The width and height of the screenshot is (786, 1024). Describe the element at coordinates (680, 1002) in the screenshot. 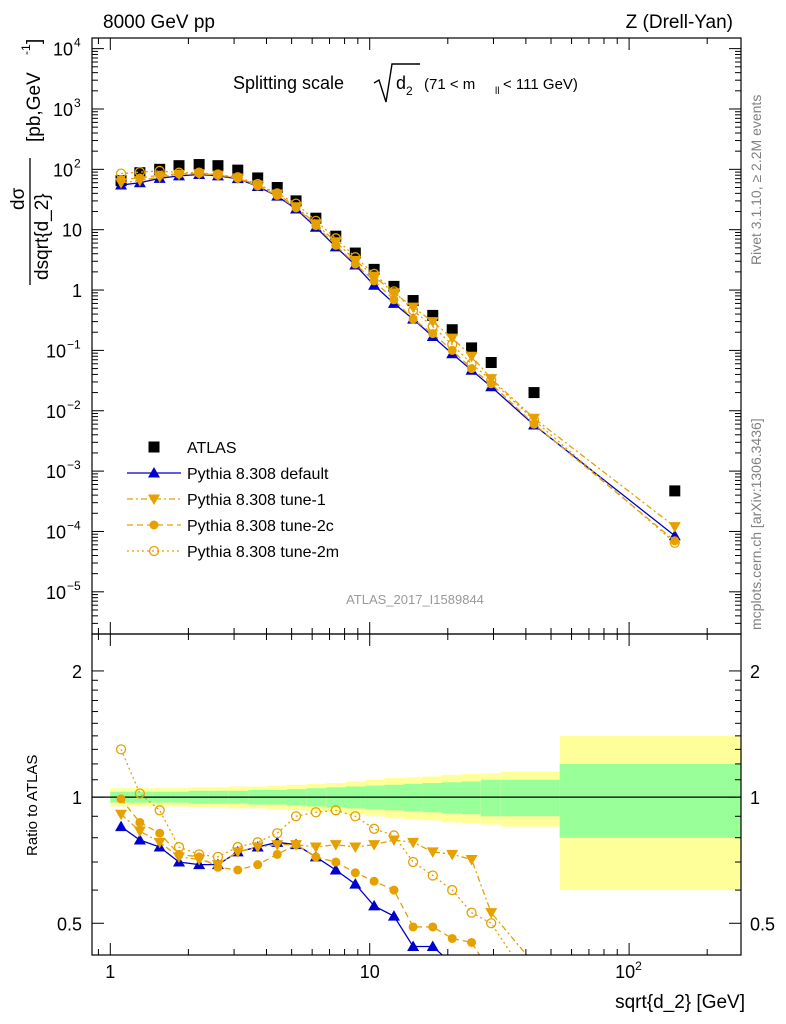

I see `x-axis-label: sqrt{d_2} [GeV]` at that location.